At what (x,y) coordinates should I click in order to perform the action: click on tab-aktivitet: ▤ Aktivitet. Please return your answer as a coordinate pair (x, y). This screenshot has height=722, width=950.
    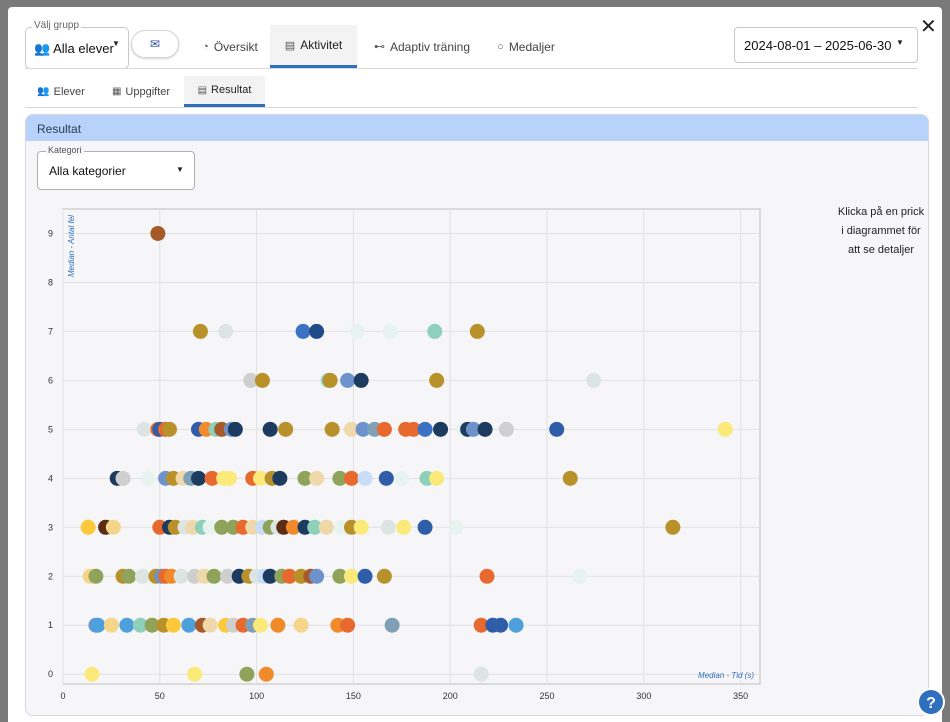
    Looking at the image, I should click on (313, 46).